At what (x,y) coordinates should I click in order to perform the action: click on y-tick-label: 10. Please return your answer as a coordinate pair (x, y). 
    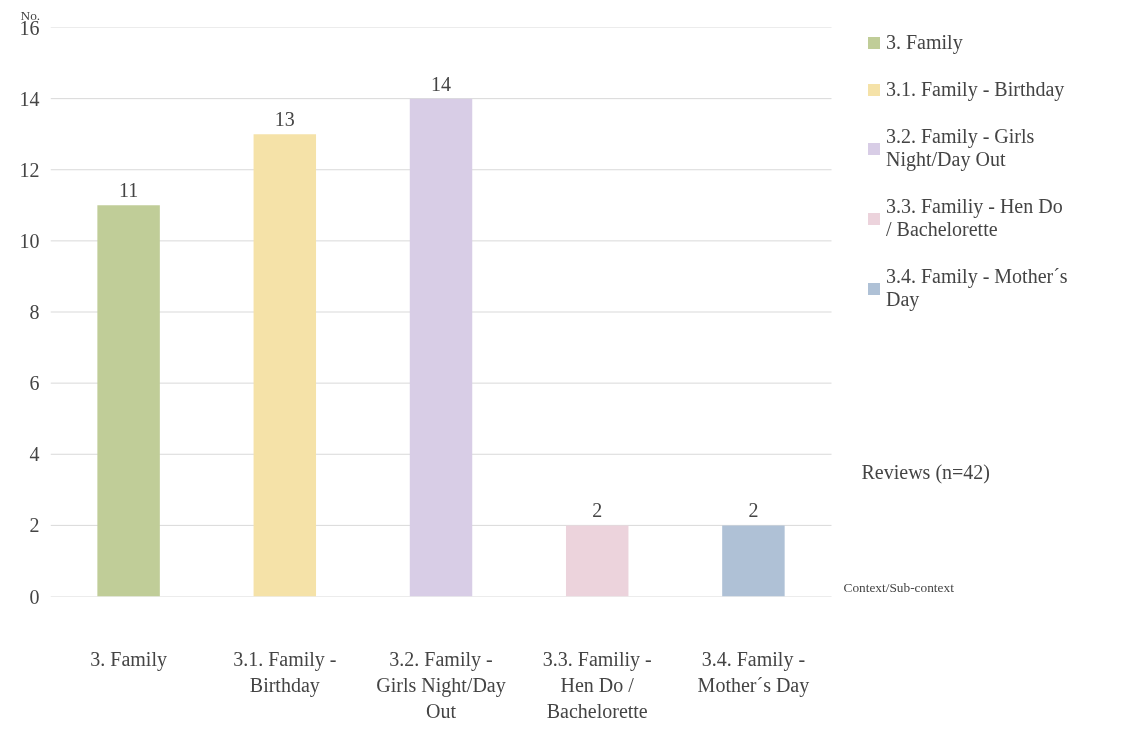
    Looking at the image, I should click on (29, 240).